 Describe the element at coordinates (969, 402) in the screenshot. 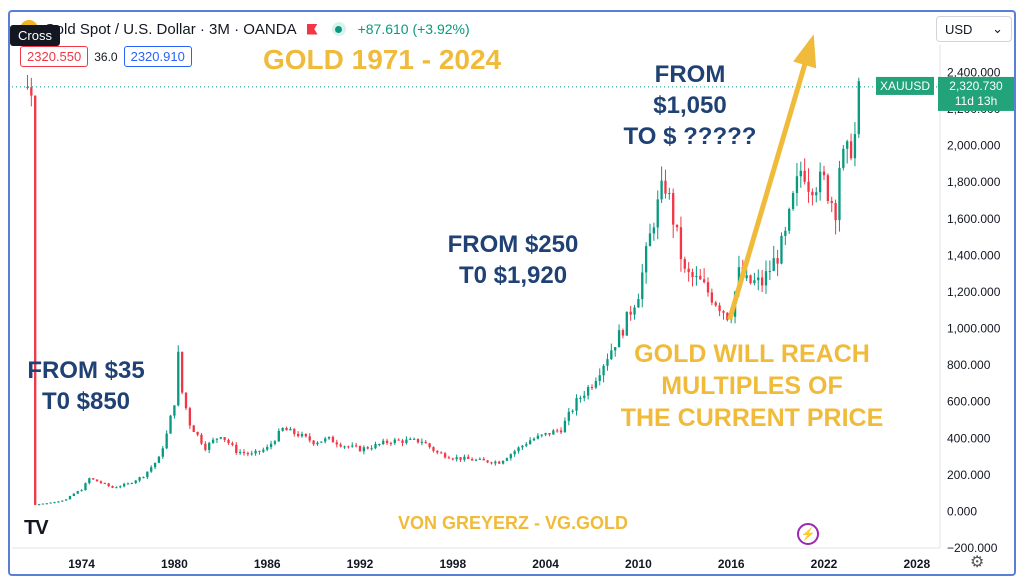

I see `y-tick-label: 600.000` at that location.